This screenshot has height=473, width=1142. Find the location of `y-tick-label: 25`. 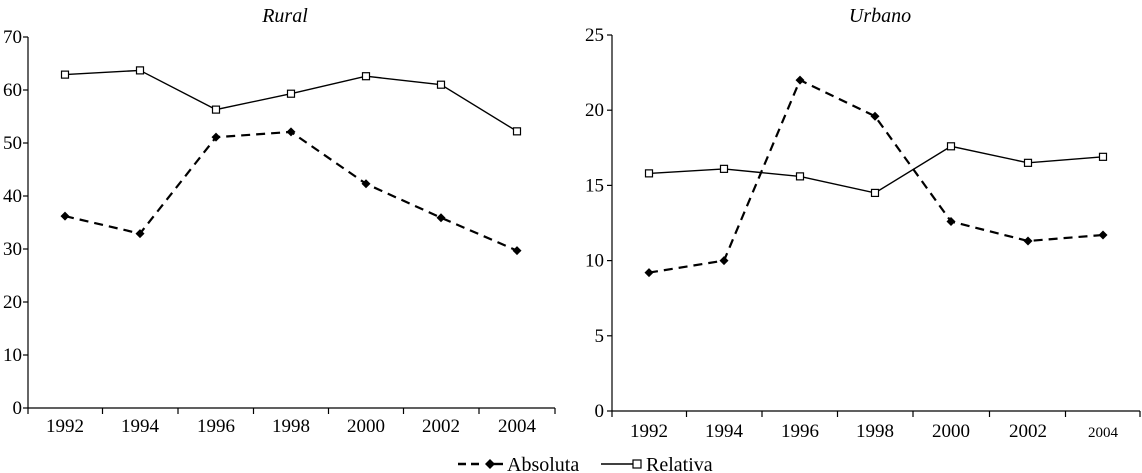

y-tick-label: 25 is located at coordinates (594, 35).